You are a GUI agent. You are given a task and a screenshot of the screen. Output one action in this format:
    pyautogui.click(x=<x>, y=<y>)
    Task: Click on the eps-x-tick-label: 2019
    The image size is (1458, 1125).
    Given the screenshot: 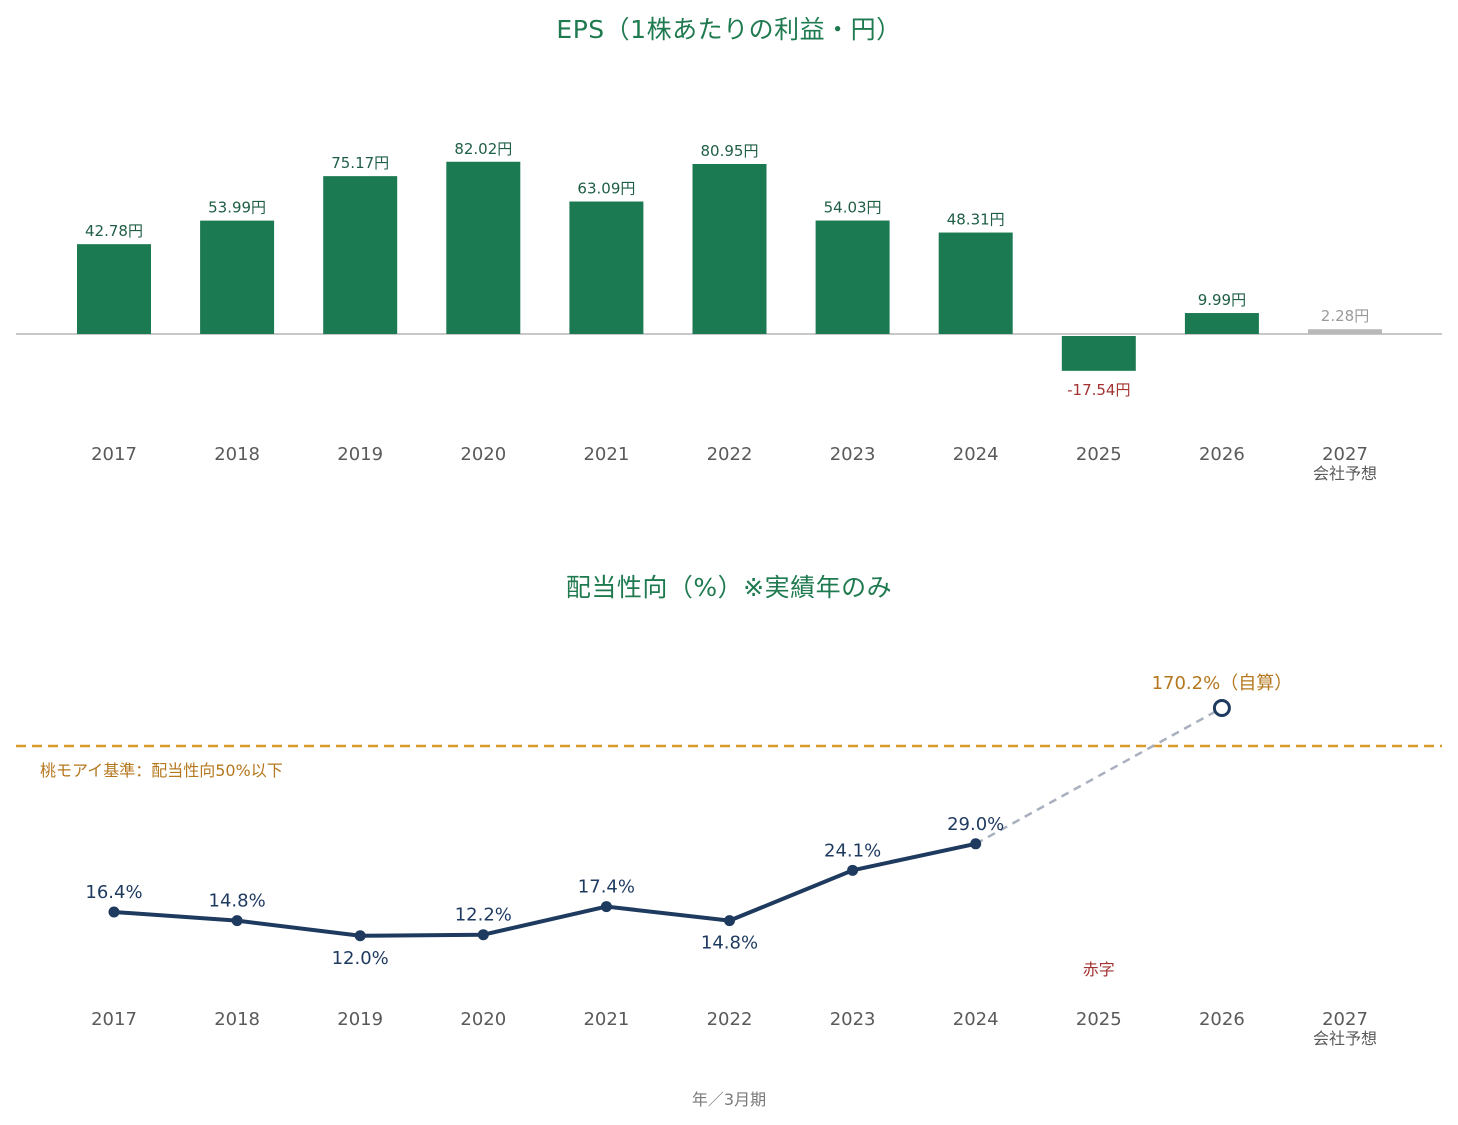 What is the action you would take?
    pyautogui.click(x=360, y=454)
    